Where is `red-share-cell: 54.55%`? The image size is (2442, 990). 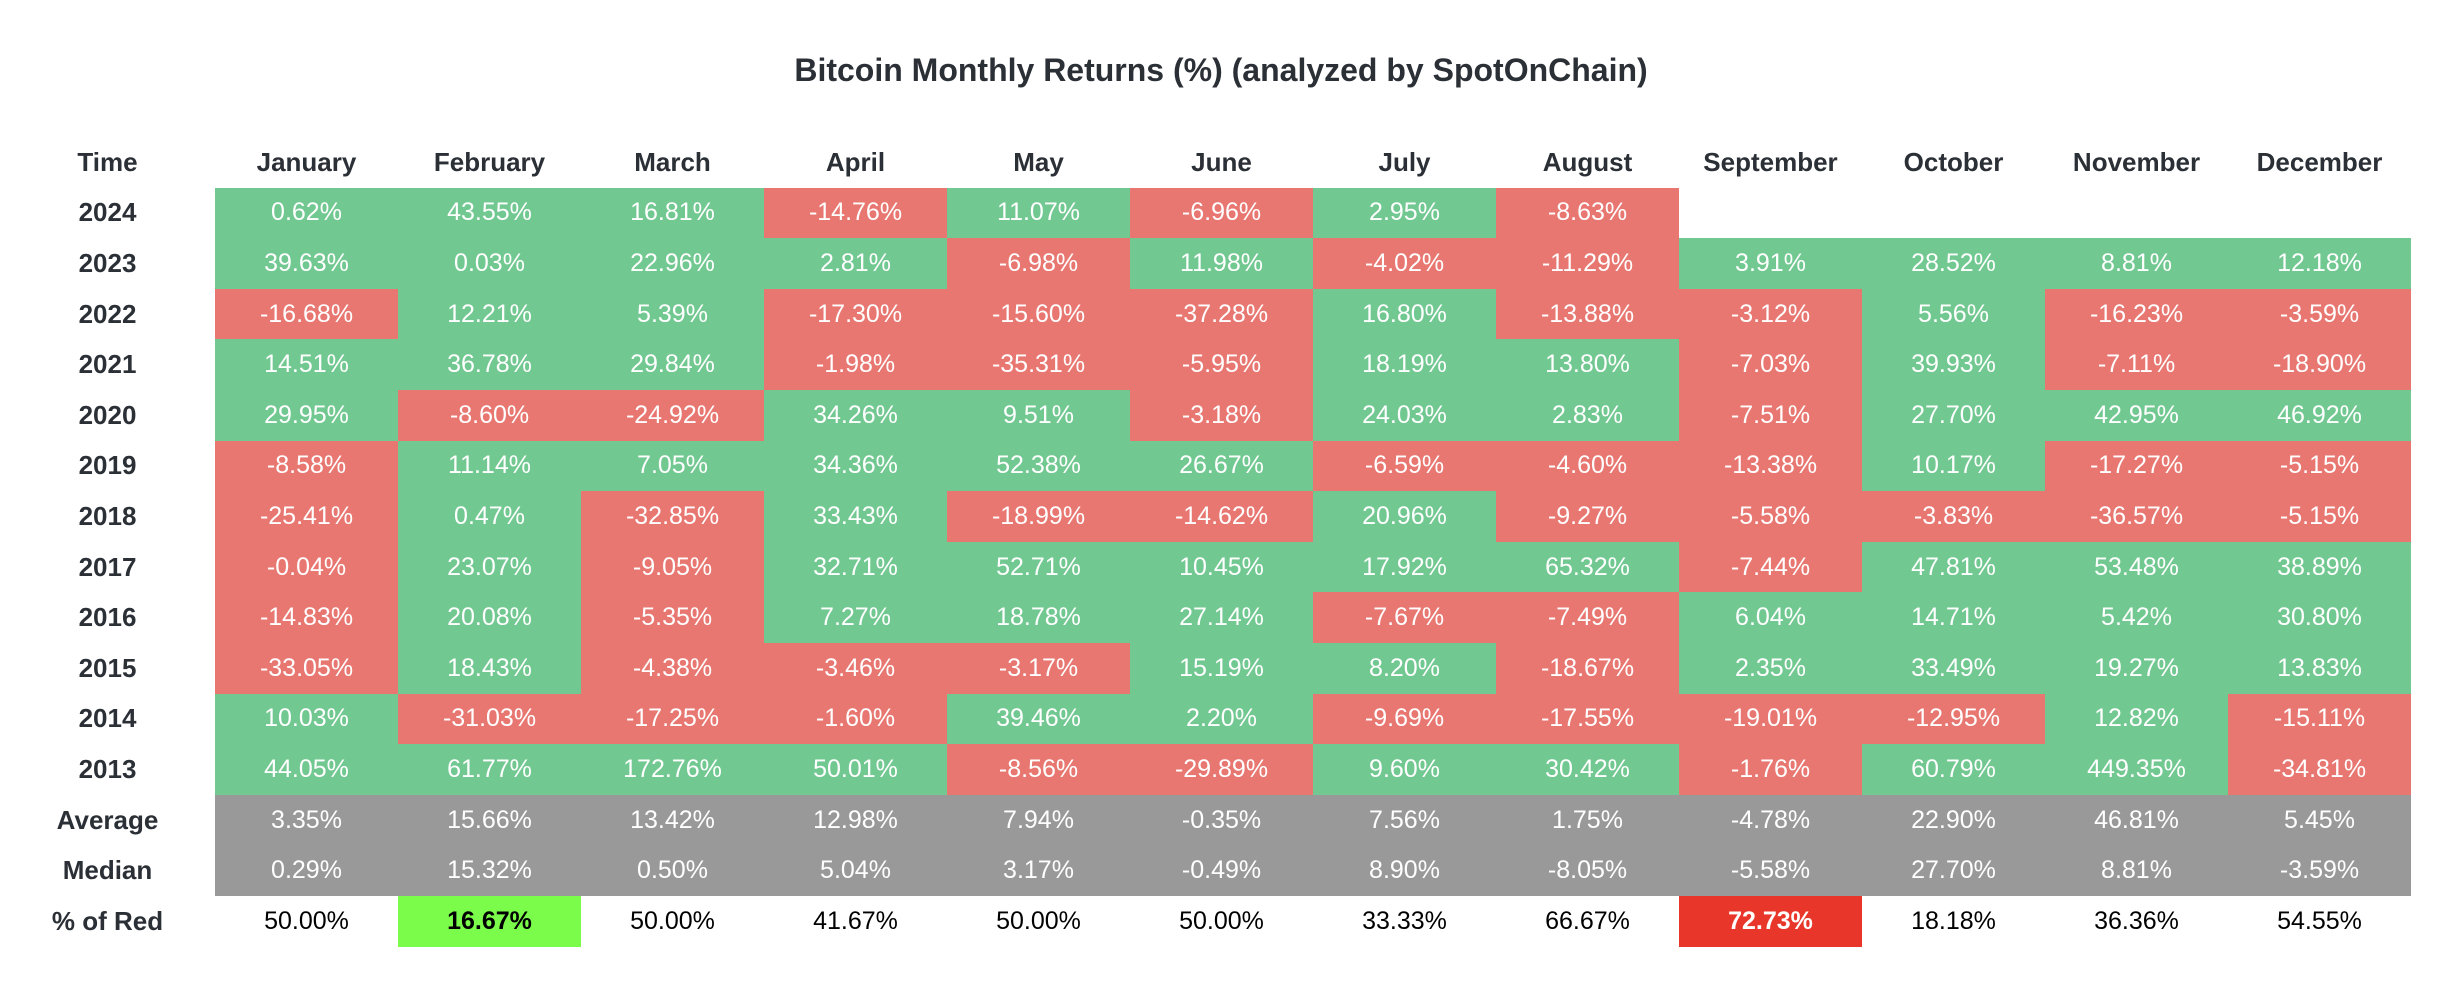 red-share-cell: 54.55% is located at coordinates (2319, 920).